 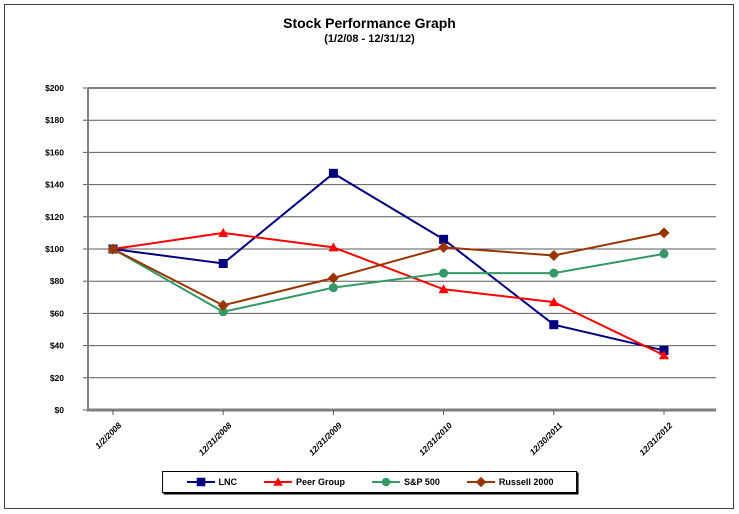 What do you see at coordinates (54, 152) in the screenshot?
I see `svg-text: $160` at bounding box center [54, 152].